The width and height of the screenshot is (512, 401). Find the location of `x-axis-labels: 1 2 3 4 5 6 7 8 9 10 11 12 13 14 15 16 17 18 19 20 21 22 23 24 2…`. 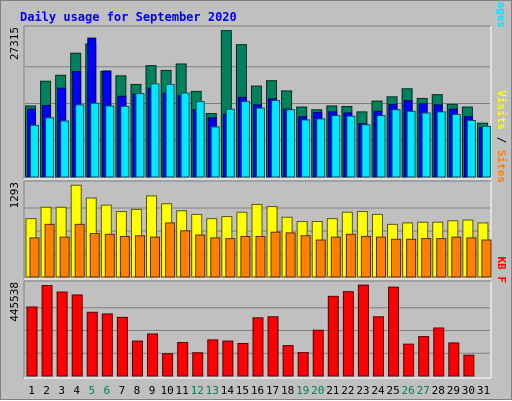

x-axis-labels: 1 2 3 4 5 6 7 8 9 10 11 12 13 14 15 16 17 18 19 20 21 22 23 24 2… is located at coordinates (259, 390).